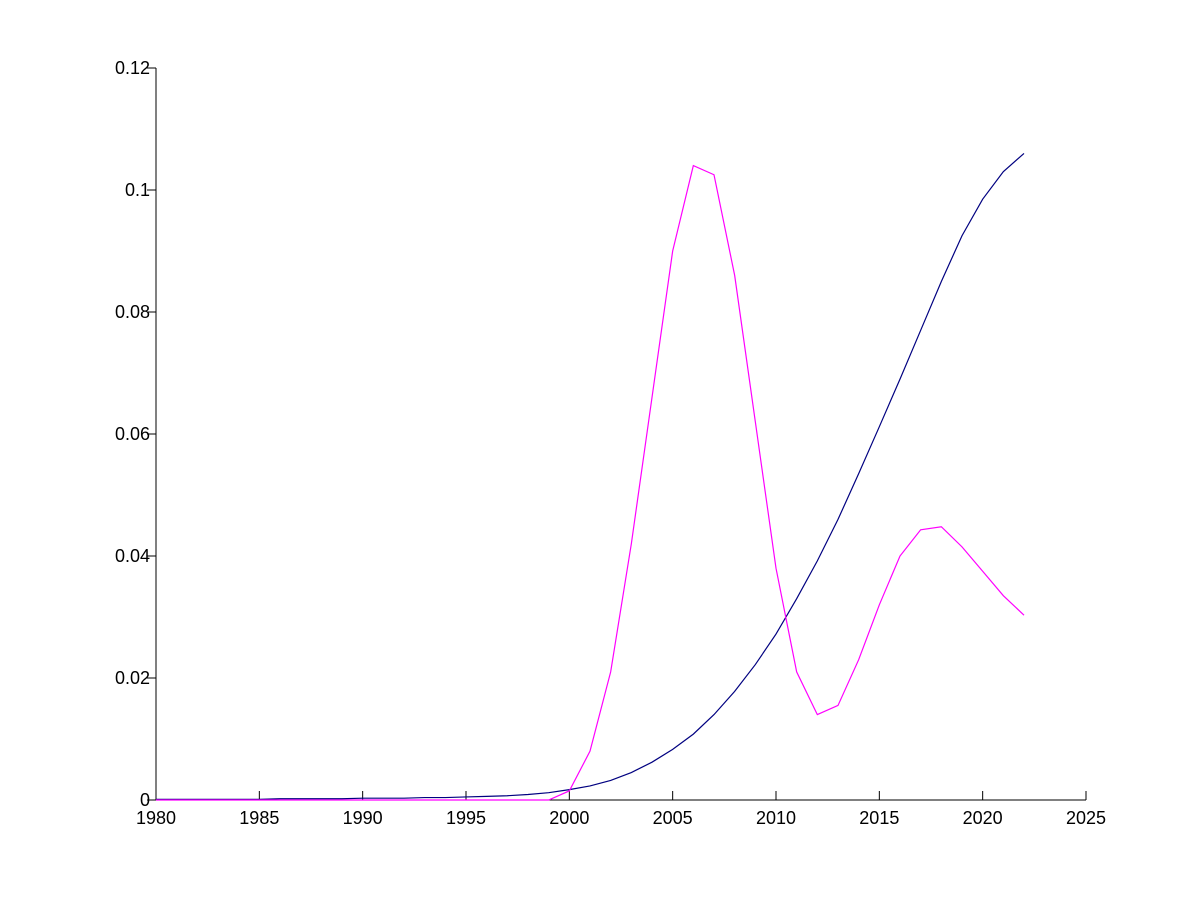 This screenshot has height=900, width=1200. What do you see at coordinates (145, 800) in the screenshot?
I see `y-tick-label: 0` at bounding box center [145, 800].